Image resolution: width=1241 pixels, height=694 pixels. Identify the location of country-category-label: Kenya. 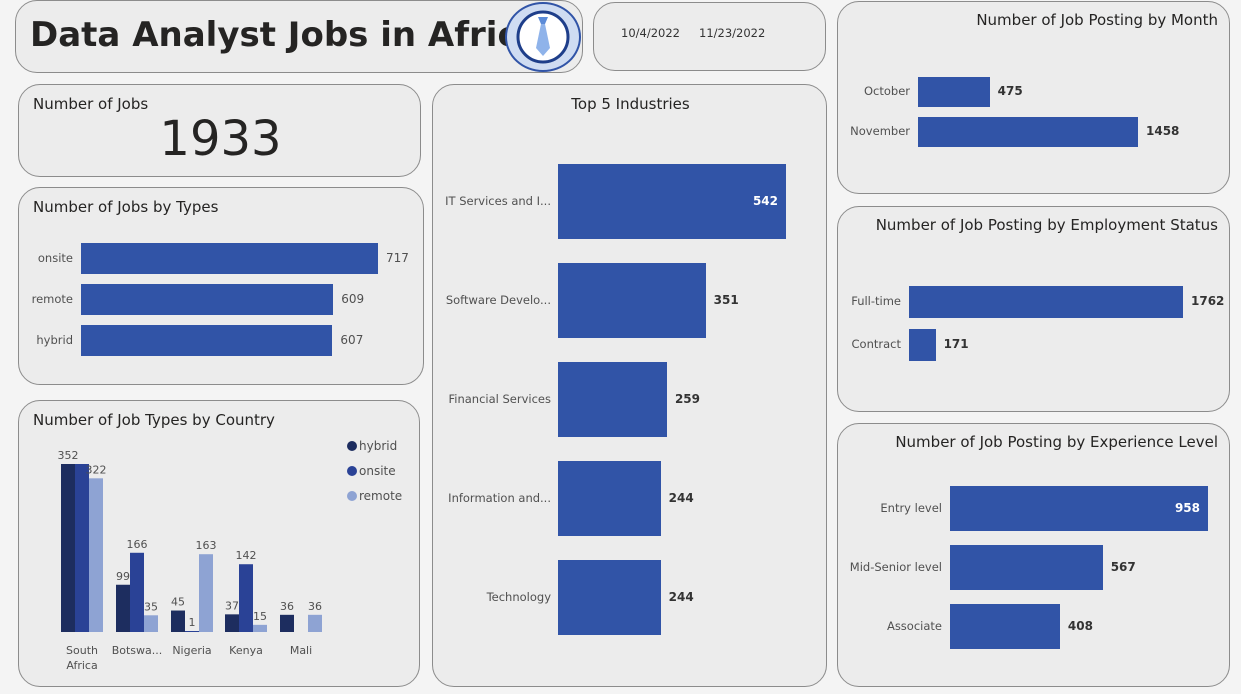
(246, 650).